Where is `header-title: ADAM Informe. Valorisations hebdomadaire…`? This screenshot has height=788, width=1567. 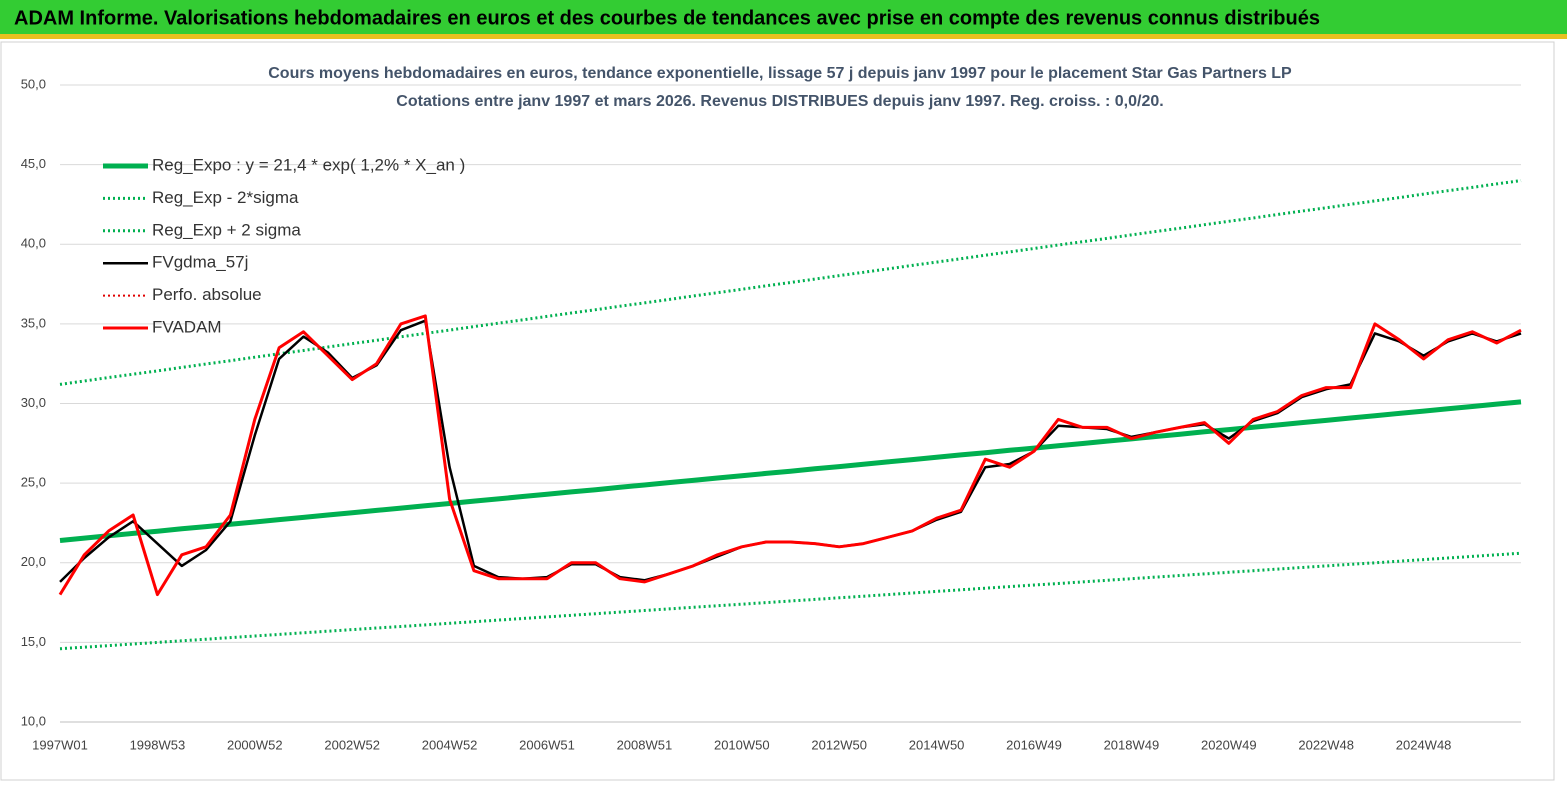 header-title: ADAM Informe. Valorisations hebdomadaire… is located at coordinates (667, 18).